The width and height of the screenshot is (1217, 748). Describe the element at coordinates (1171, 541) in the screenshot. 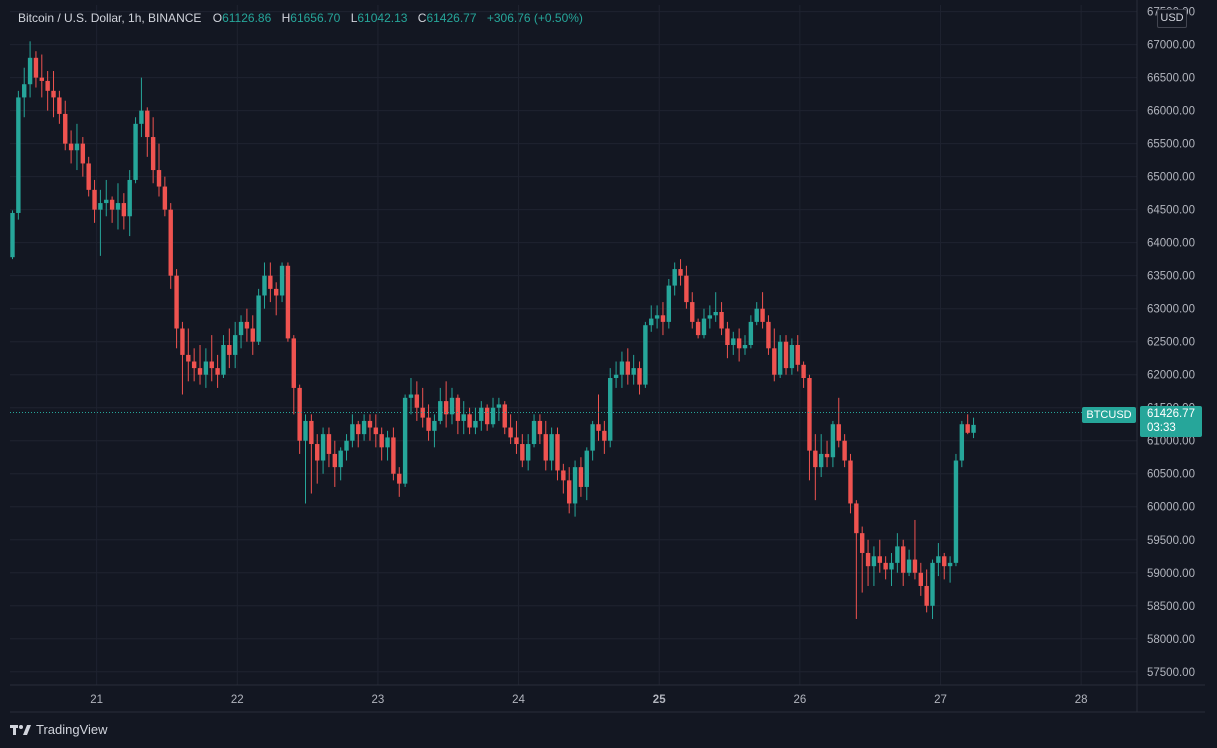

I see `y-tick-label: 59500.00` at that location.